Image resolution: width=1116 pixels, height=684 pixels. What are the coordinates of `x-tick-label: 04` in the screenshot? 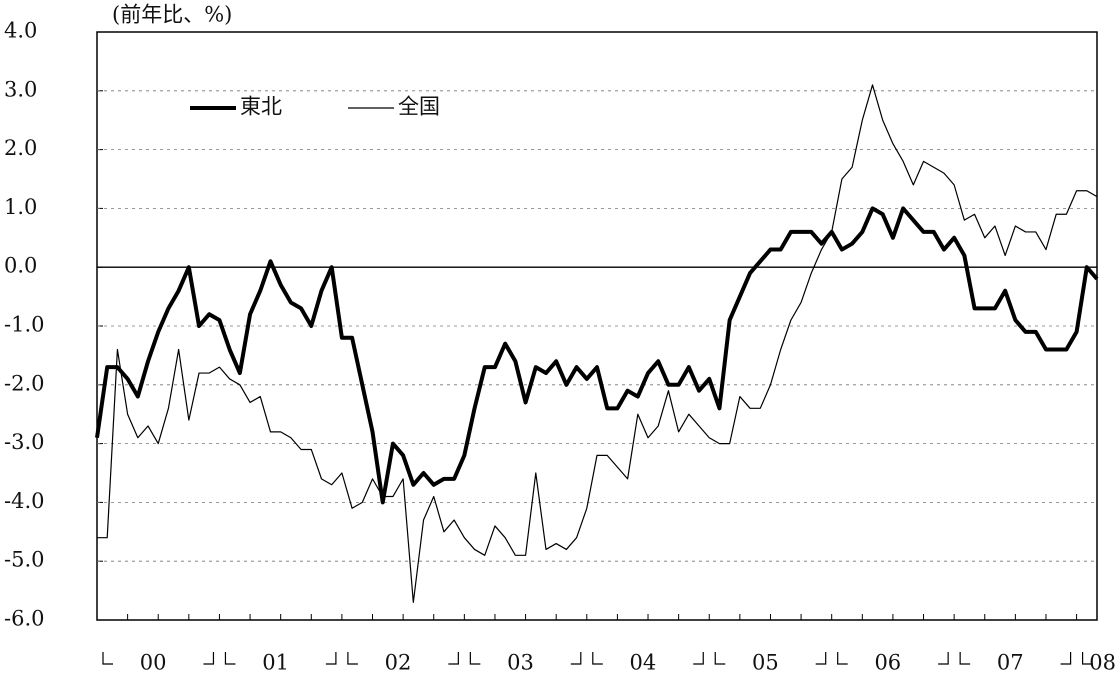 It's located at (643, 663).